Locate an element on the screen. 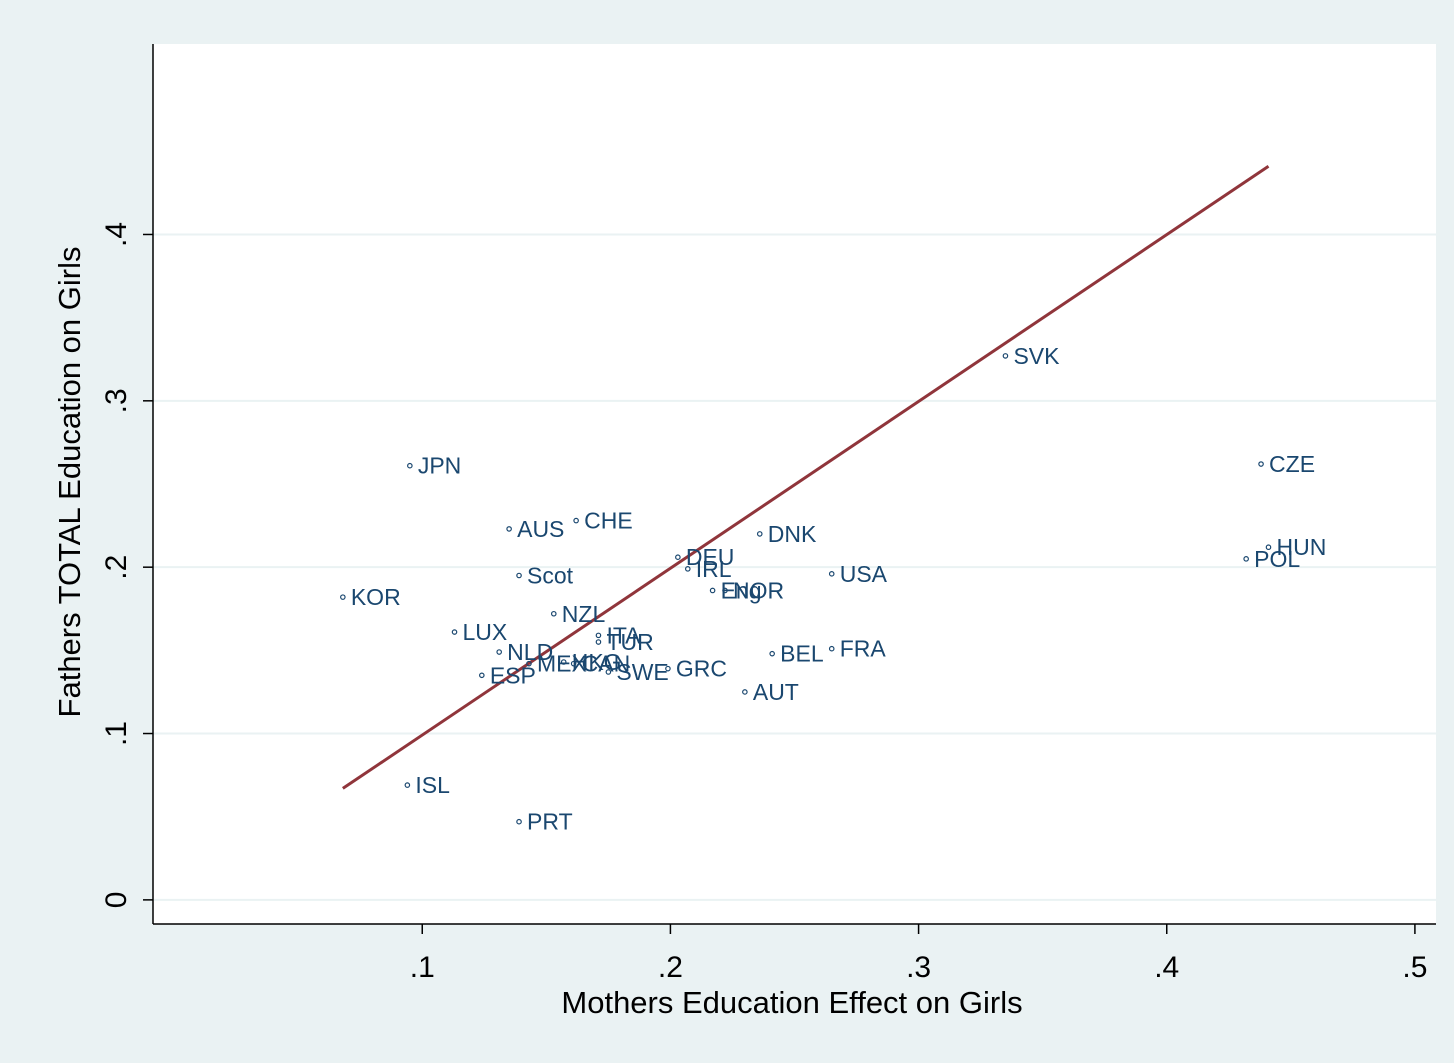 This screenshot has width=1454, height=1063. data-point-label: KOR is located at coordinates (376, 597).